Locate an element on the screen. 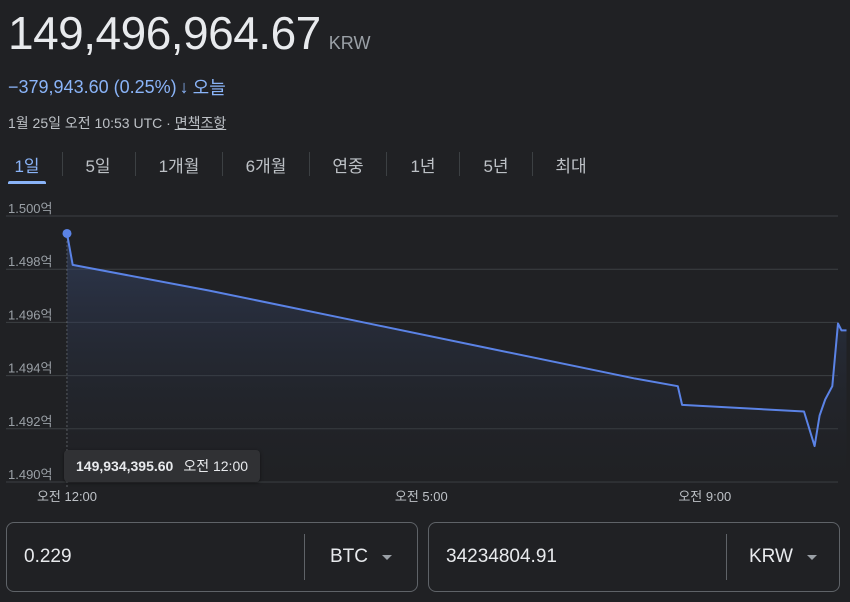  range-tabs: 1일 5일 1개월 6개월 연중 1년 5년 최대 is located at coordinates (299, 166).